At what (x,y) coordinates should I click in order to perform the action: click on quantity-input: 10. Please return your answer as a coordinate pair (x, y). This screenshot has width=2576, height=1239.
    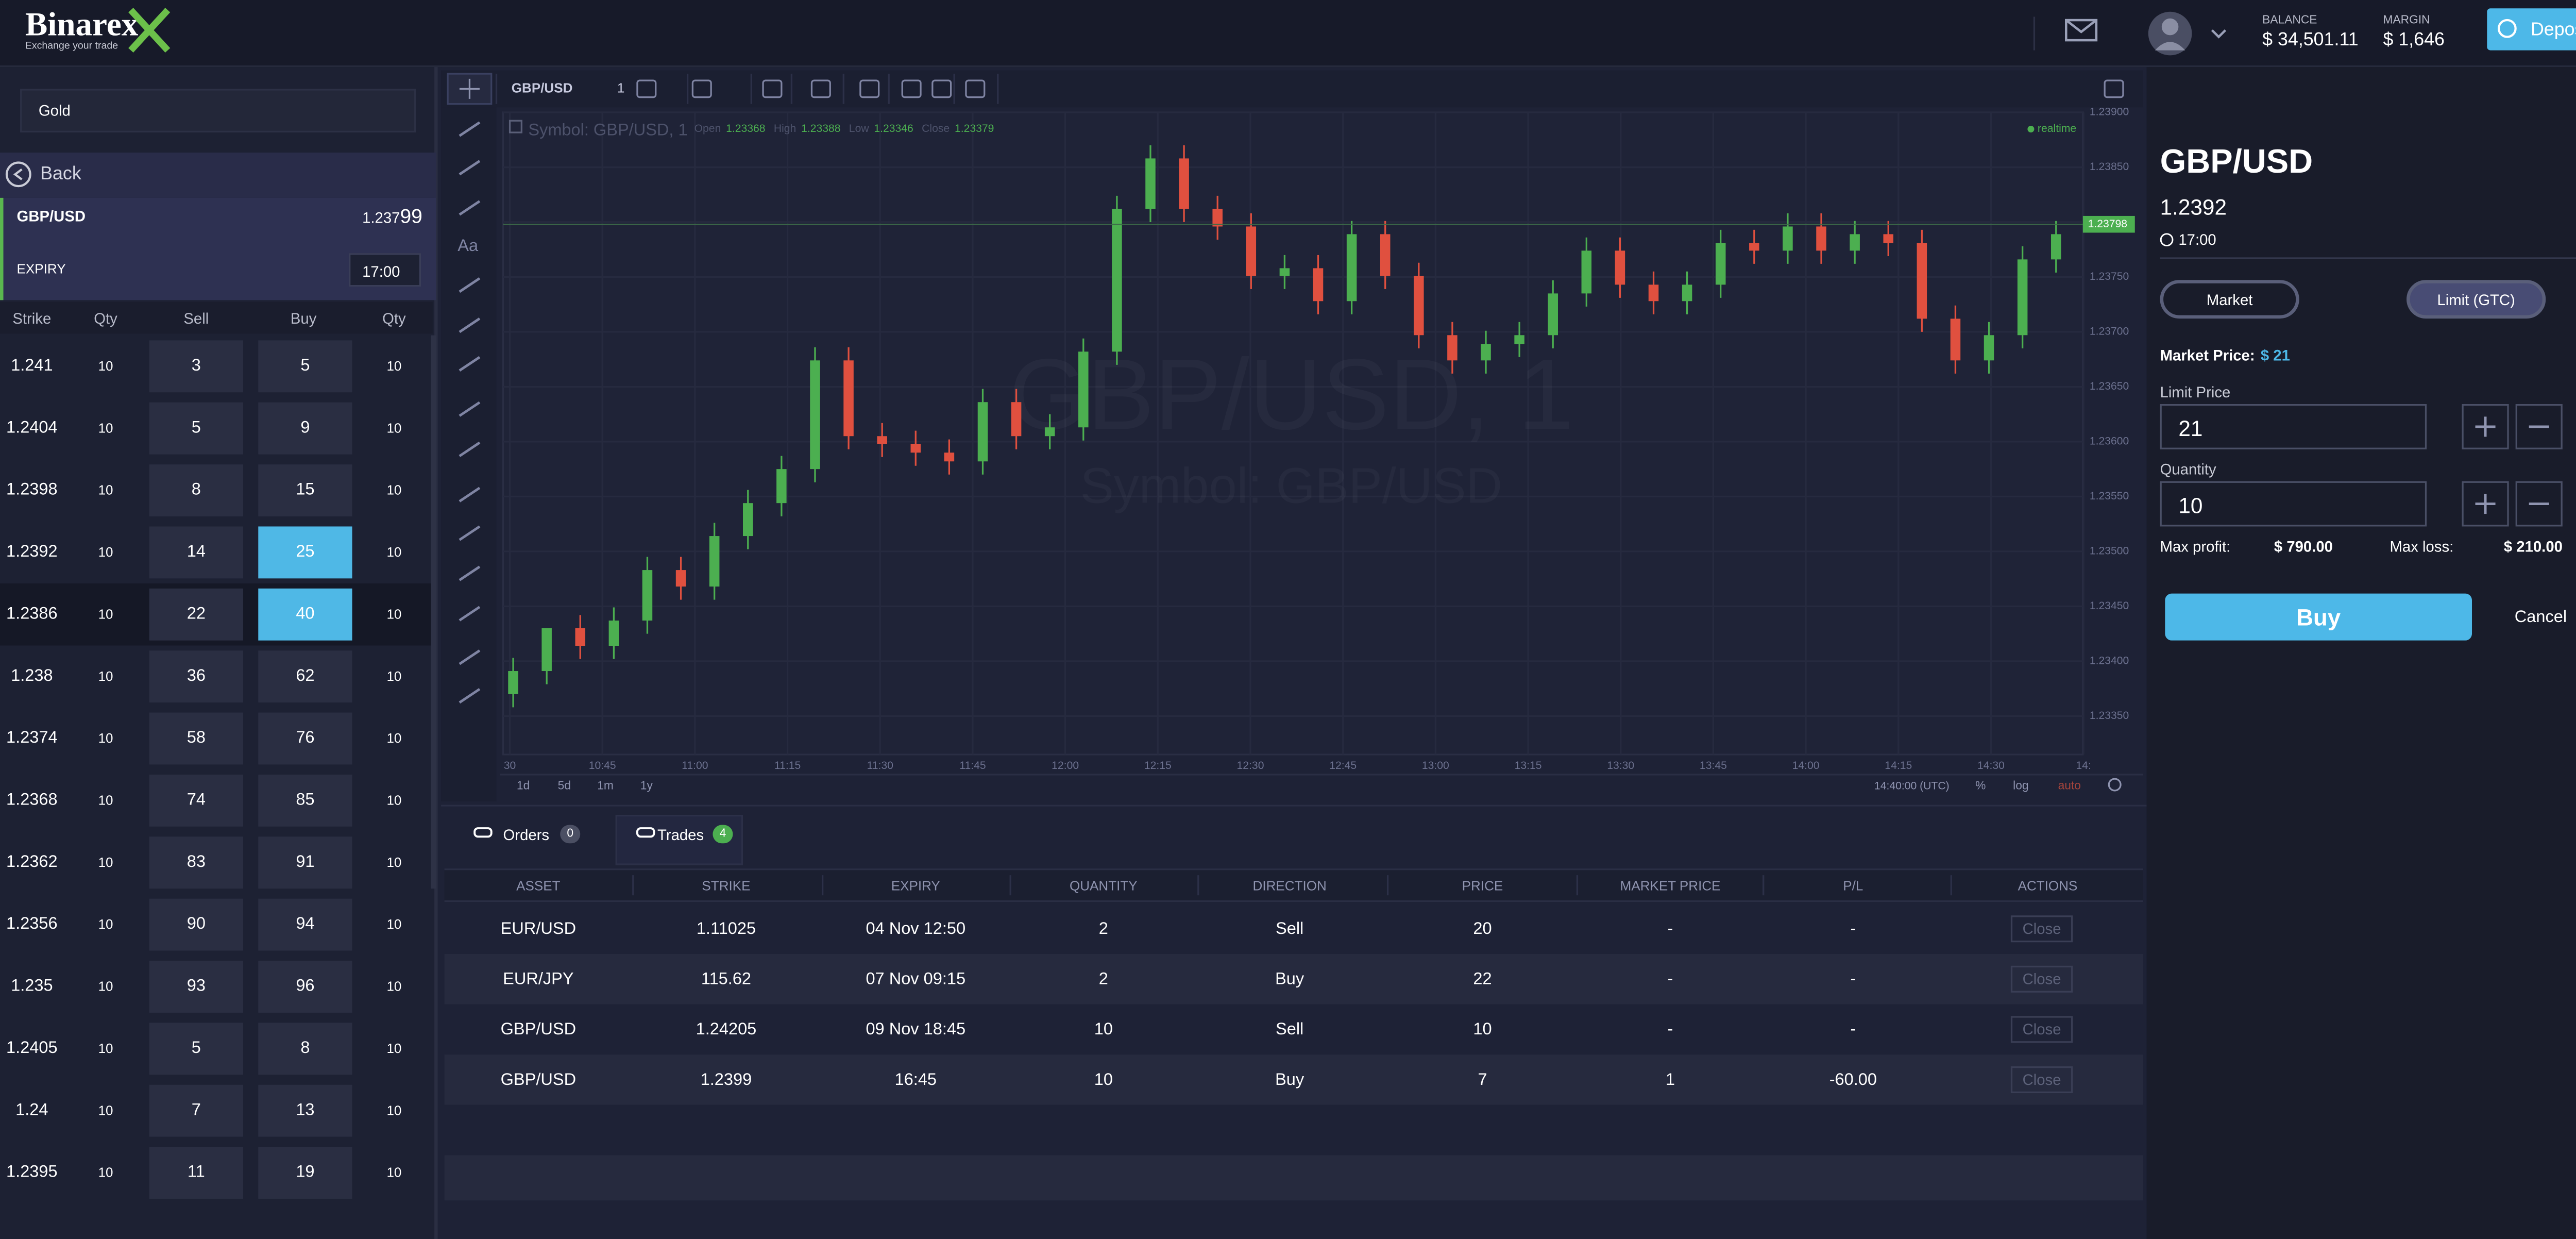
    Looking at the image, I should click on (2293, 504).